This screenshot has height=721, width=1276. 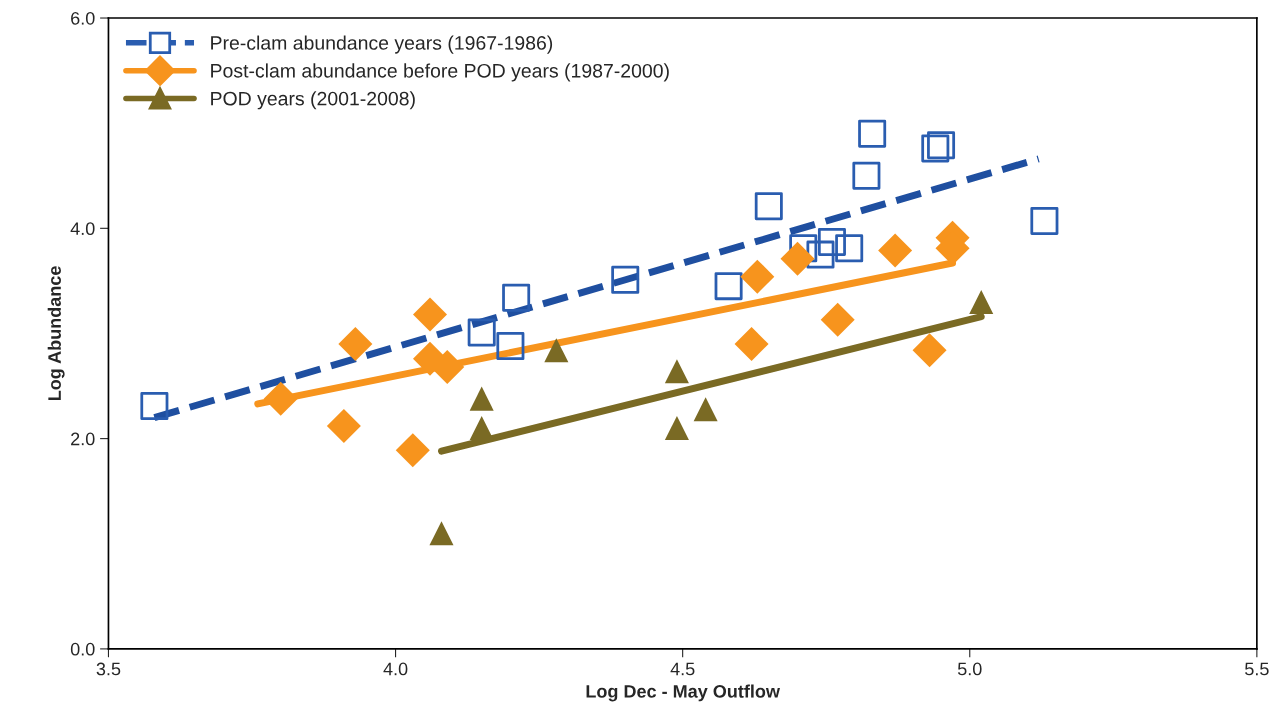 What do you see at coordinates (83, 18) in the screenshot?
I see `y-tick-label: 6.0` at bounding box center [83, 18].